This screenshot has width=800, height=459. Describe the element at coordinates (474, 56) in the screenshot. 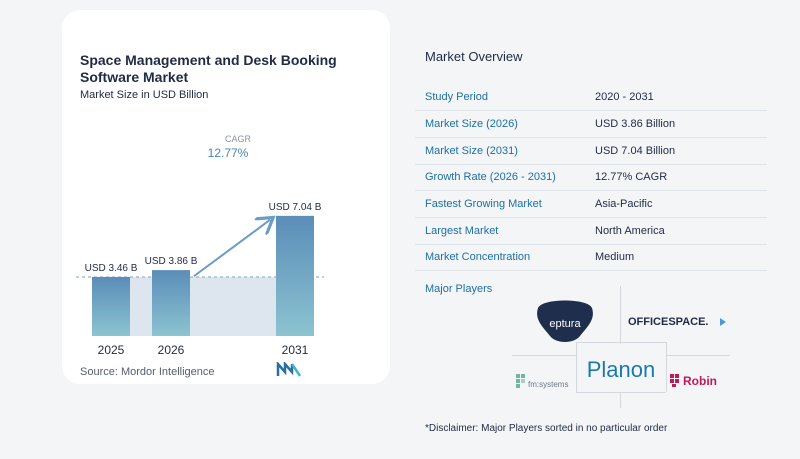

I see `overview-title: Market Overview` at that location.